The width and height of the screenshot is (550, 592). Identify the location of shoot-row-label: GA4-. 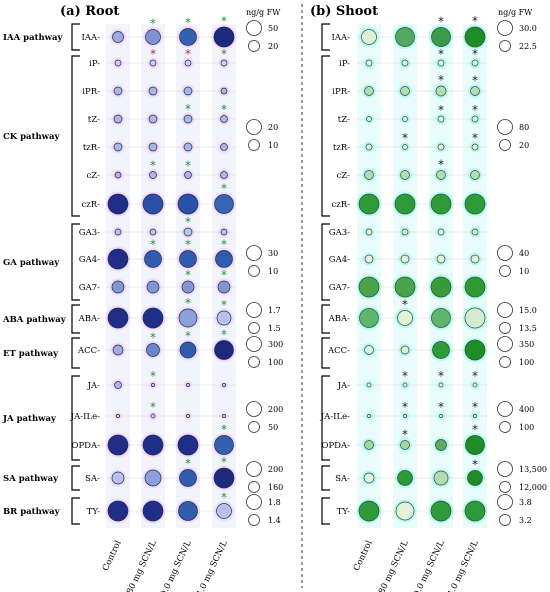
(339, 260).